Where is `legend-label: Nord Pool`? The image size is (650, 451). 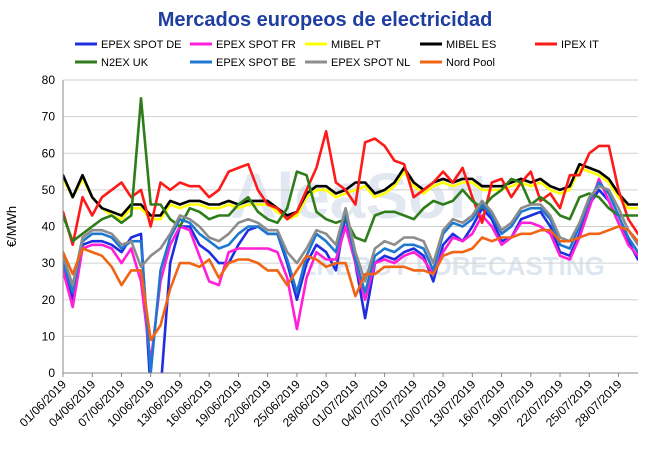
legend-label: Nord Pool is located at coordinates (470, 63).